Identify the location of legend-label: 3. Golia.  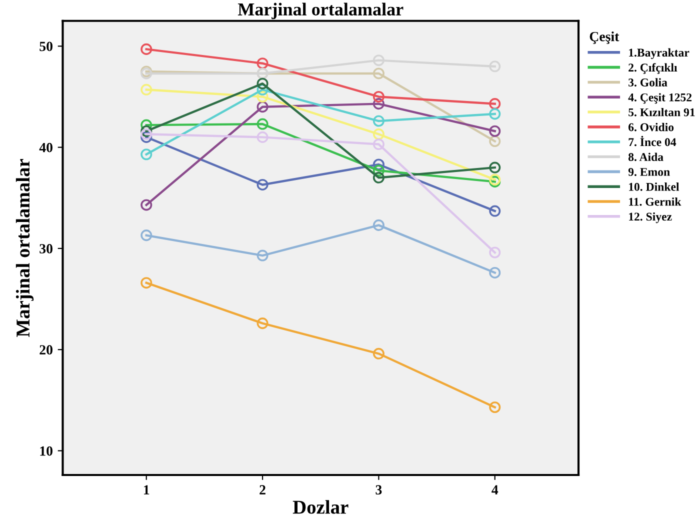
(648, 82).